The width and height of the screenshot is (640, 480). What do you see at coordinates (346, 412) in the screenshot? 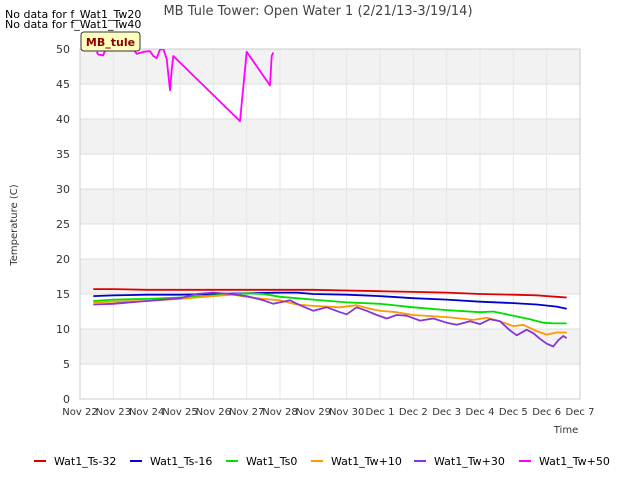
I see `x-tick-label: Nov 30` at bounding box center [346, 412].